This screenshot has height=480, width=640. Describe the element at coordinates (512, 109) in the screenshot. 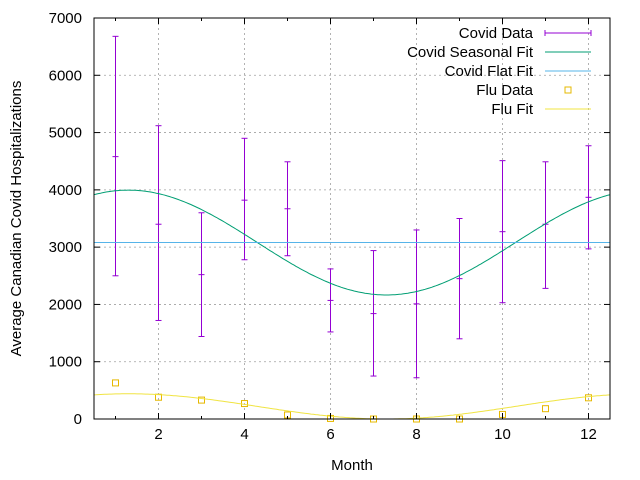

I see `legend-label: Flu Fit` at that location.